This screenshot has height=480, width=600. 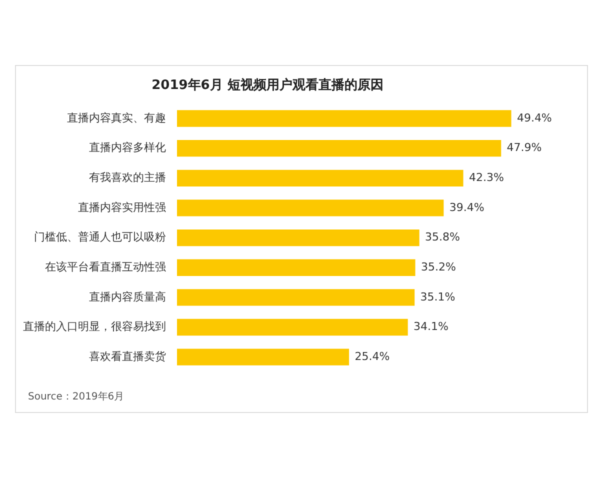 What do you see at coordinates (127, 147) in the screenshot?
I see `y-tick-label: 直播内容多样化` at bounding box center [127, 147].